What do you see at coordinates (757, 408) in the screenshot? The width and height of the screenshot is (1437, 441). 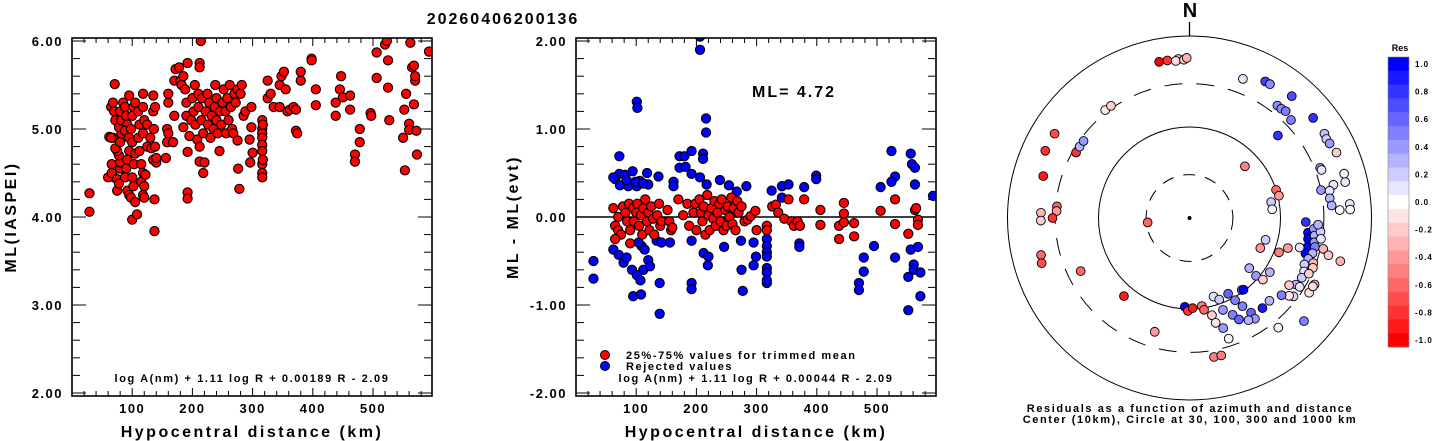 I see `x-tick-label: 300` at bounding box center [757, 408].